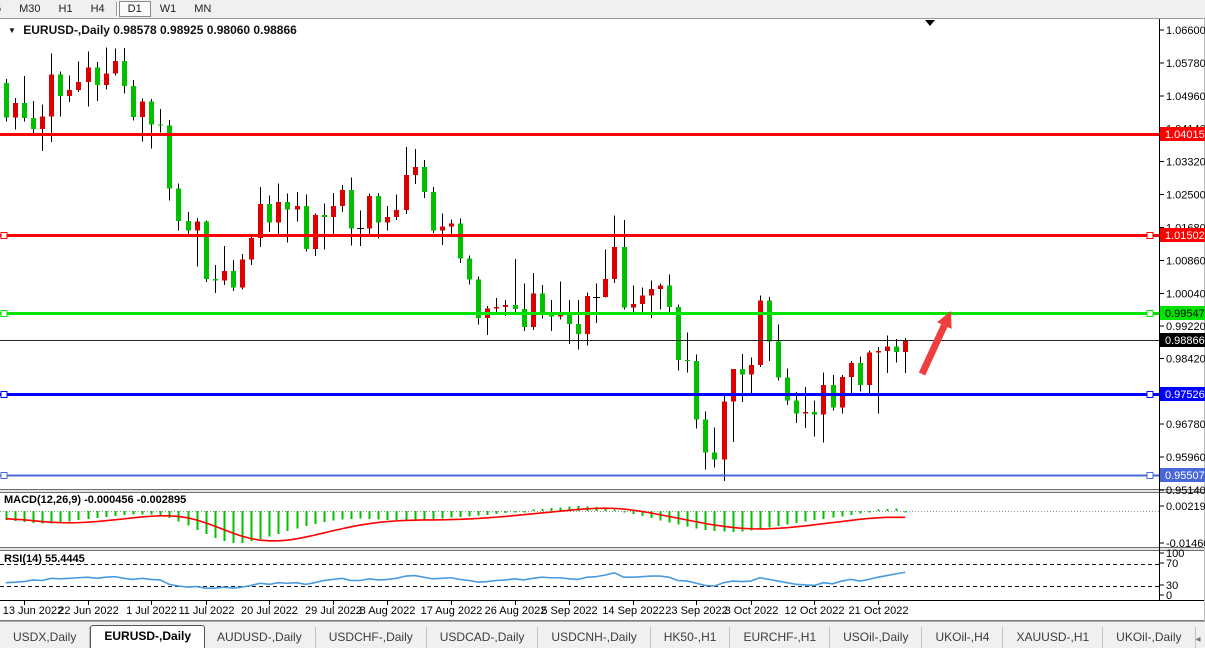  What do you see at coordinates (97, 9) in the screenshot?
I see `timeframe-button-H4: H4` at bounding box center [97, 9].